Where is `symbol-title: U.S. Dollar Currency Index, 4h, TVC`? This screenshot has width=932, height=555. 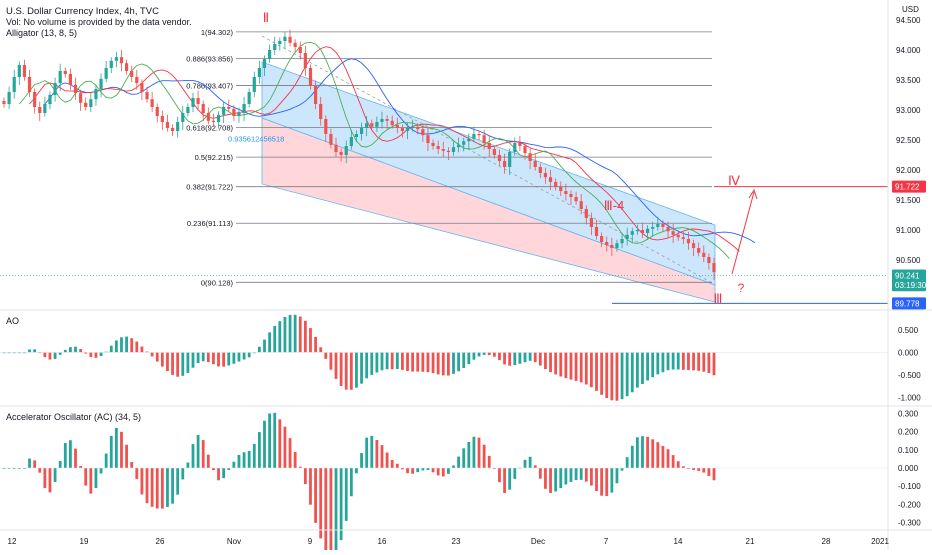 symbol-title: U.S. Dollar Currency Index, 4h, TVC is located at coordinates (82, 11).